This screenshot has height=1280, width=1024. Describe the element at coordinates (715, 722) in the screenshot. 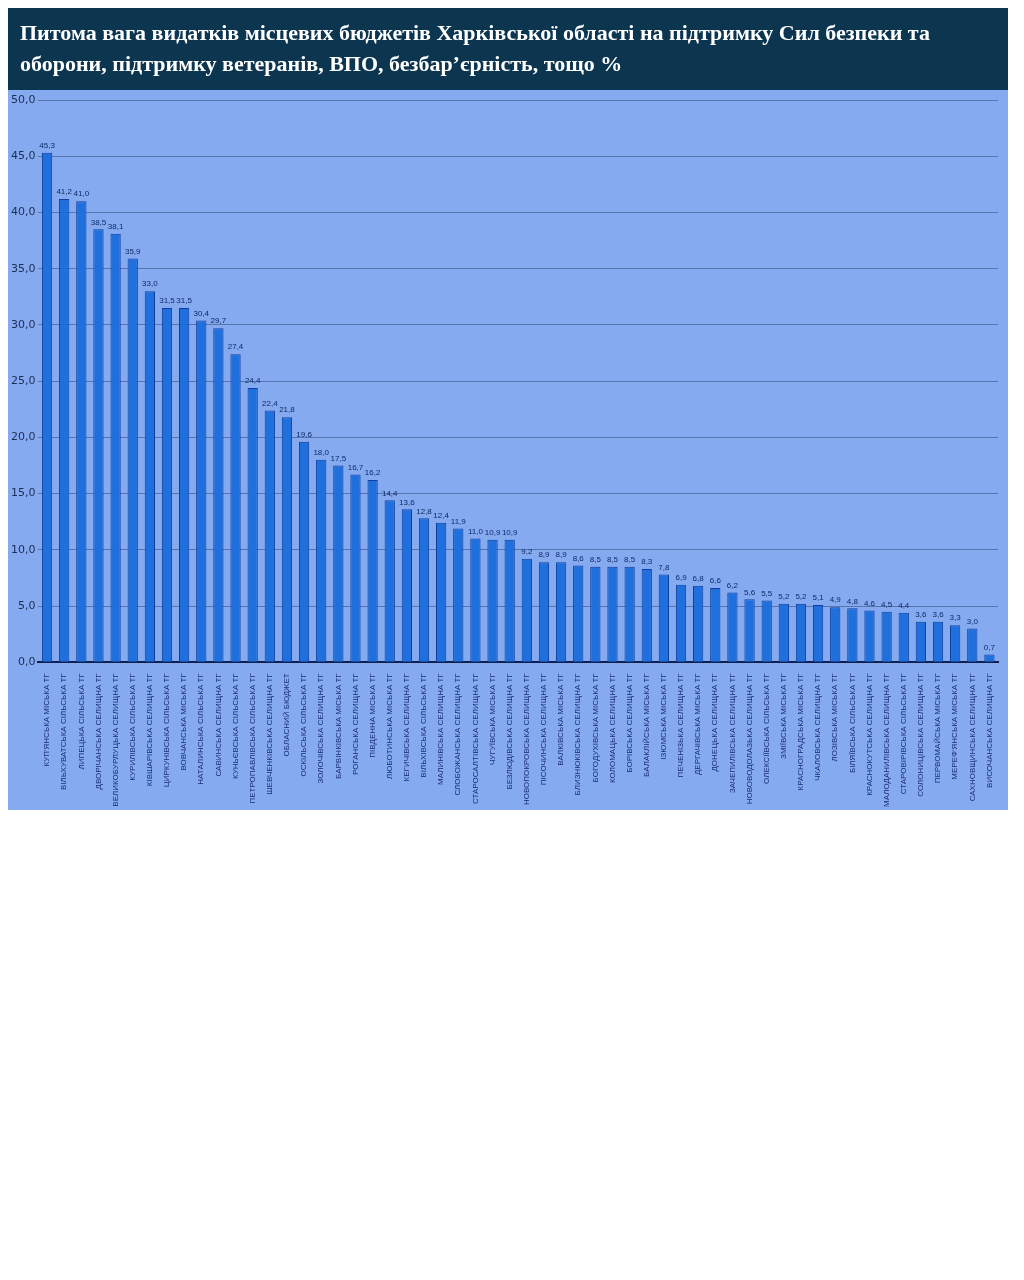

I see `x-tick-label: ДОНЕЦЬКА СЕЛИЩНА ТГ` at that location.